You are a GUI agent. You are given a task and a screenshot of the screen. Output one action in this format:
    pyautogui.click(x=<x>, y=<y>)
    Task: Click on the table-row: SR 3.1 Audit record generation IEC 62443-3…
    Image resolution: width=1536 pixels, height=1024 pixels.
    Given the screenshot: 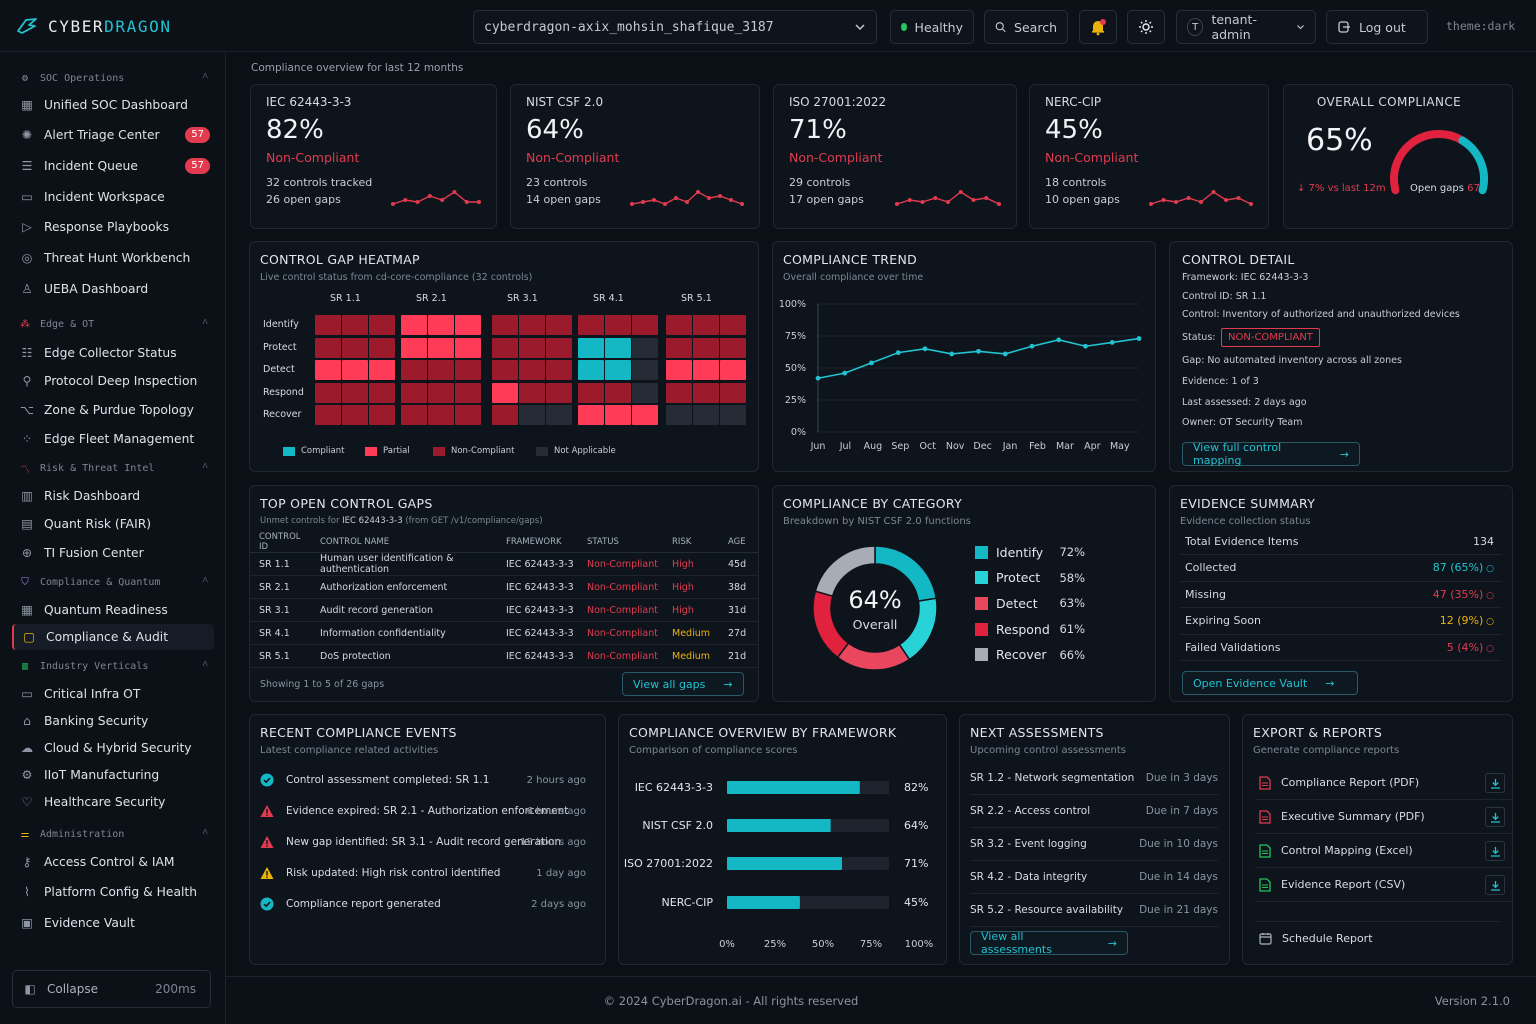 What is the action you would take?
    pyautogui.click(x=504, y=610)
    